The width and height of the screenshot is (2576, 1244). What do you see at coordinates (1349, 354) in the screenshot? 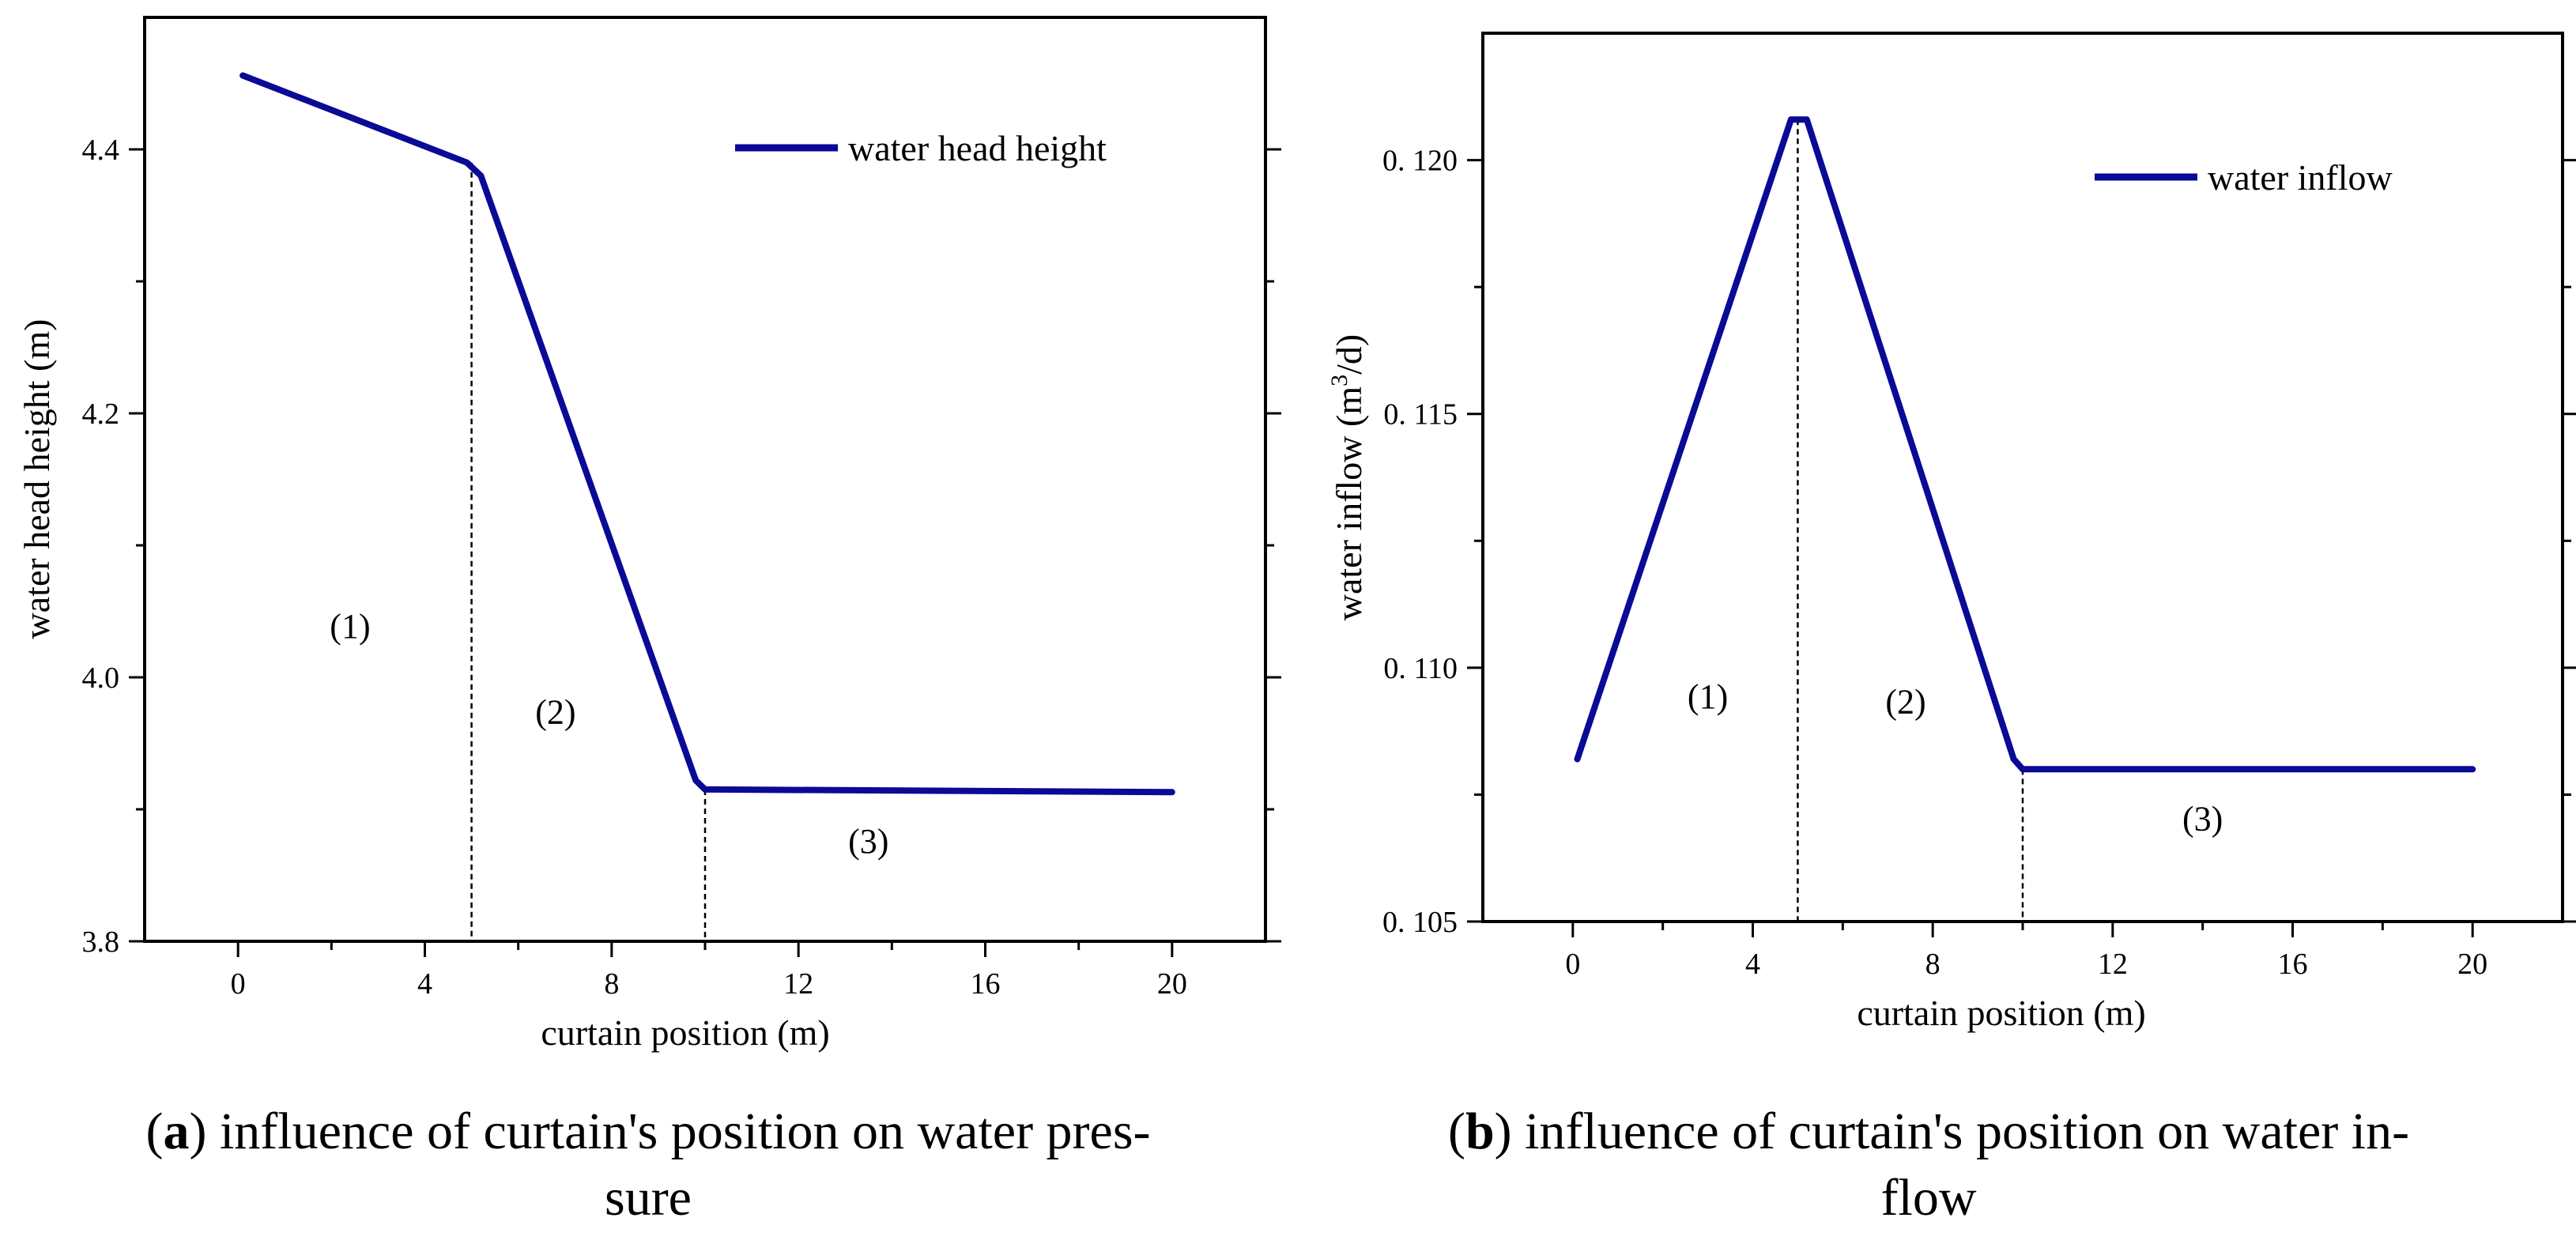
I see `panel-b-y-axis-title-part2: /d)` at bounding box center [1349, 354].